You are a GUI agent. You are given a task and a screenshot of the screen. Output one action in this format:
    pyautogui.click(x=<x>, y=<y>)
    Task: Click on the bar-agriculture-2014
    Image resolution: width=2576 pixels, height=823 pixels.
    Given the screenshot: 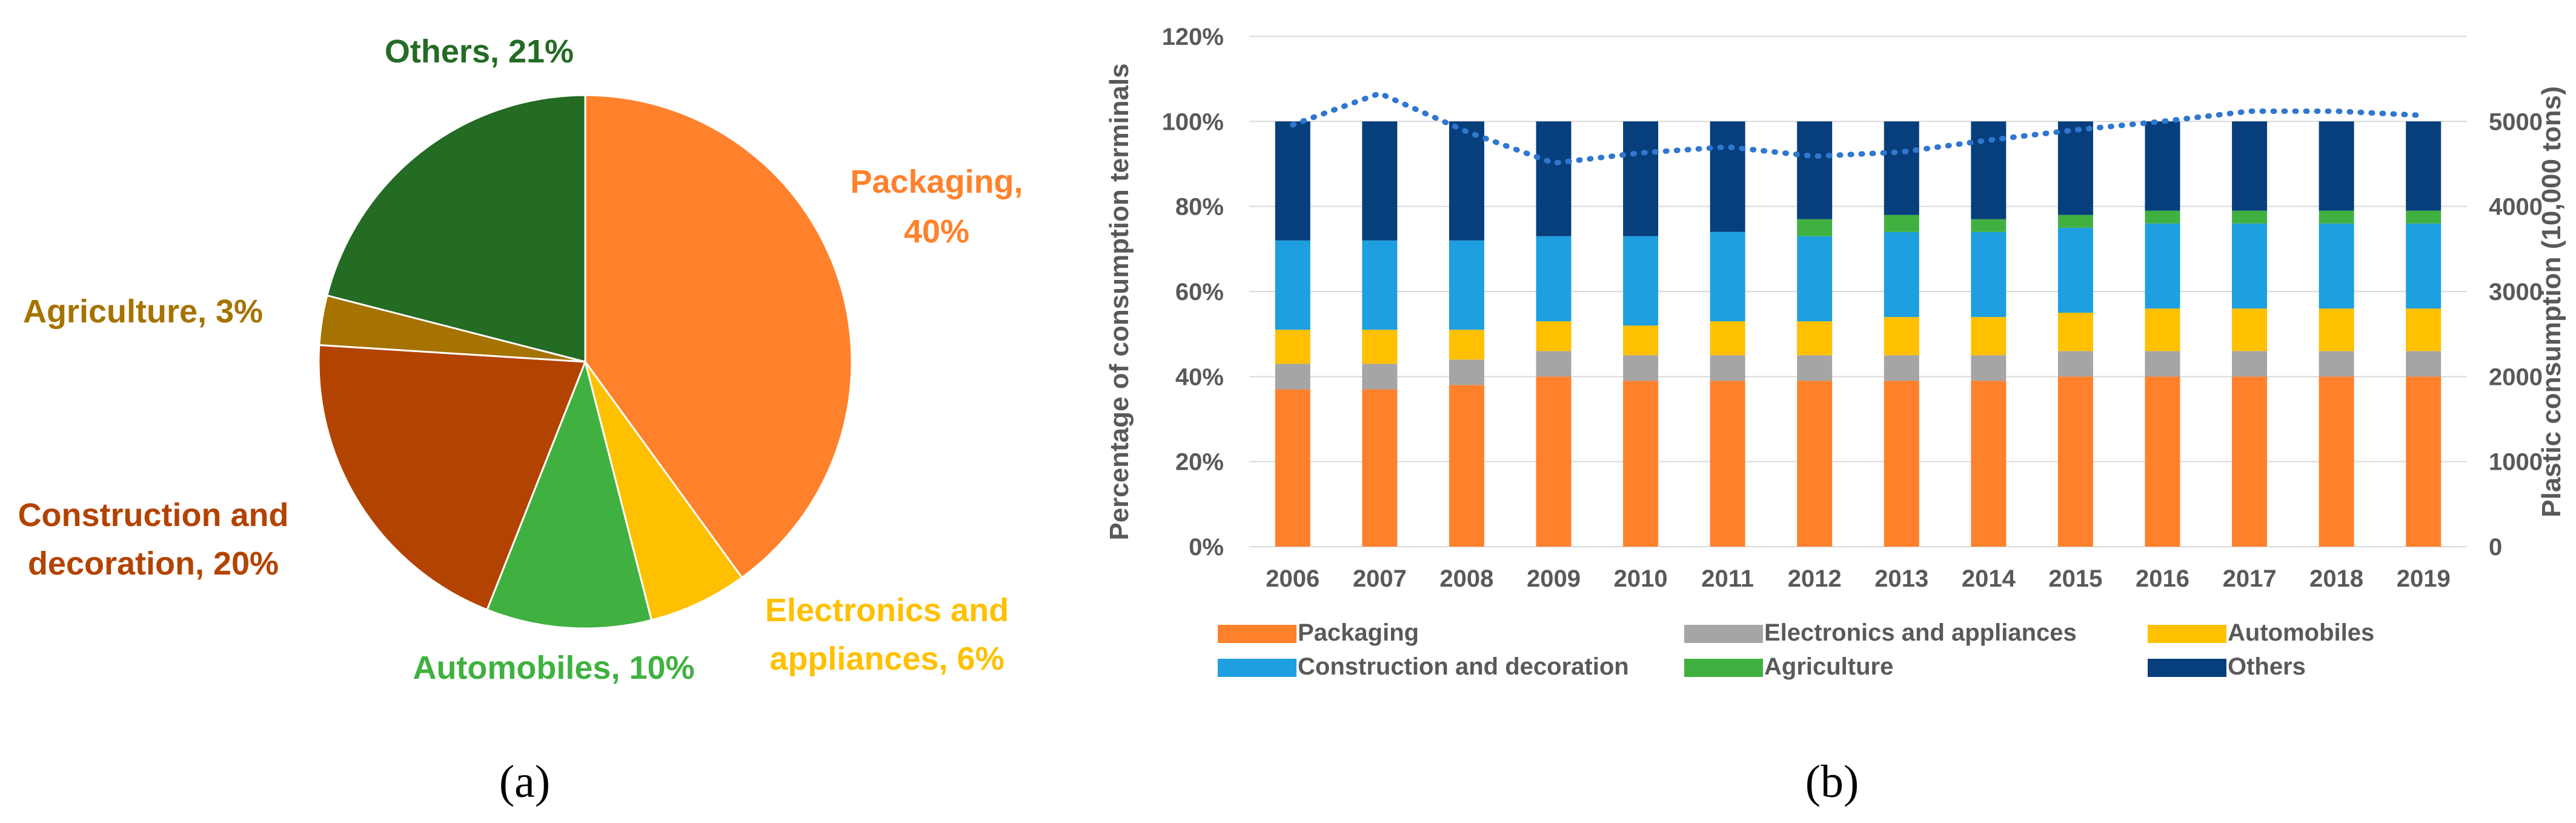 What is the action you would take?
    pyautogui.click(x=1989, y=225)
    